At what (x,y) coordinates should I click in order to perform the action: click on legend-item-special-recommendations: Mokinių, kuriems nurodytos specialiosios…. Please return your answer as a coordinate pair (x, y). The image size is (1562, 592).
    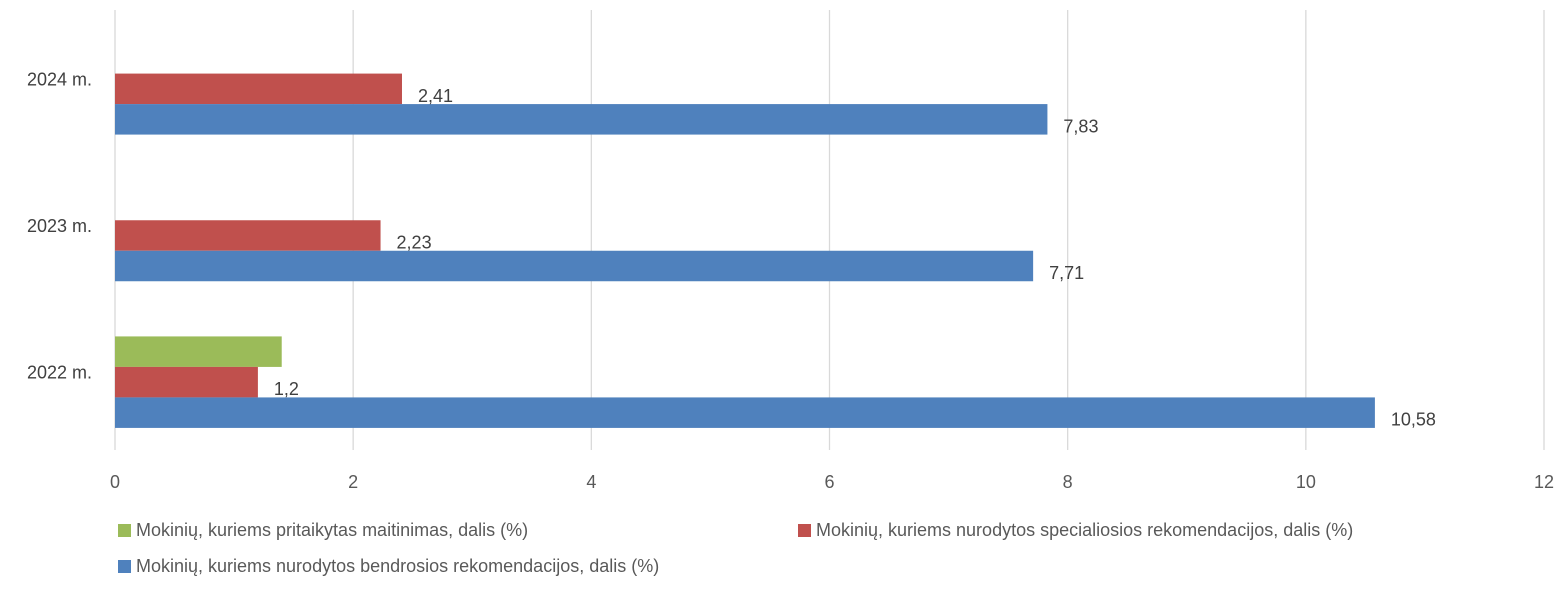
    Looking at the image, I should click on (1075, 530).